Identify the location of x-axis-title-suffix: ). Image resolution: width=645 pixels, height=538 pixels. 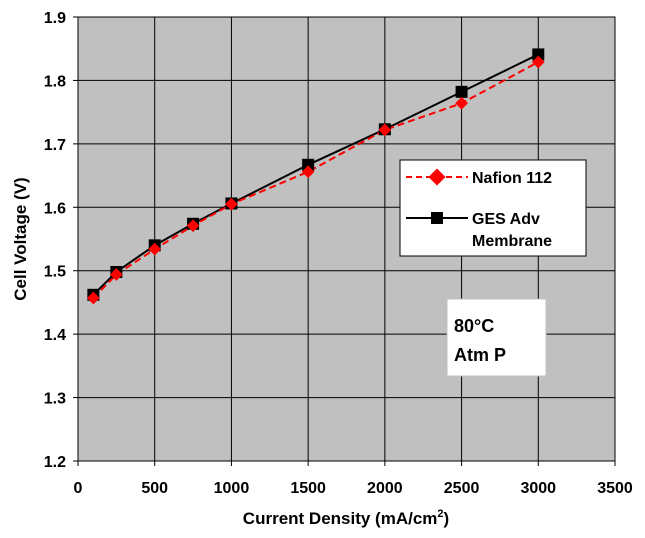
(447, 518).